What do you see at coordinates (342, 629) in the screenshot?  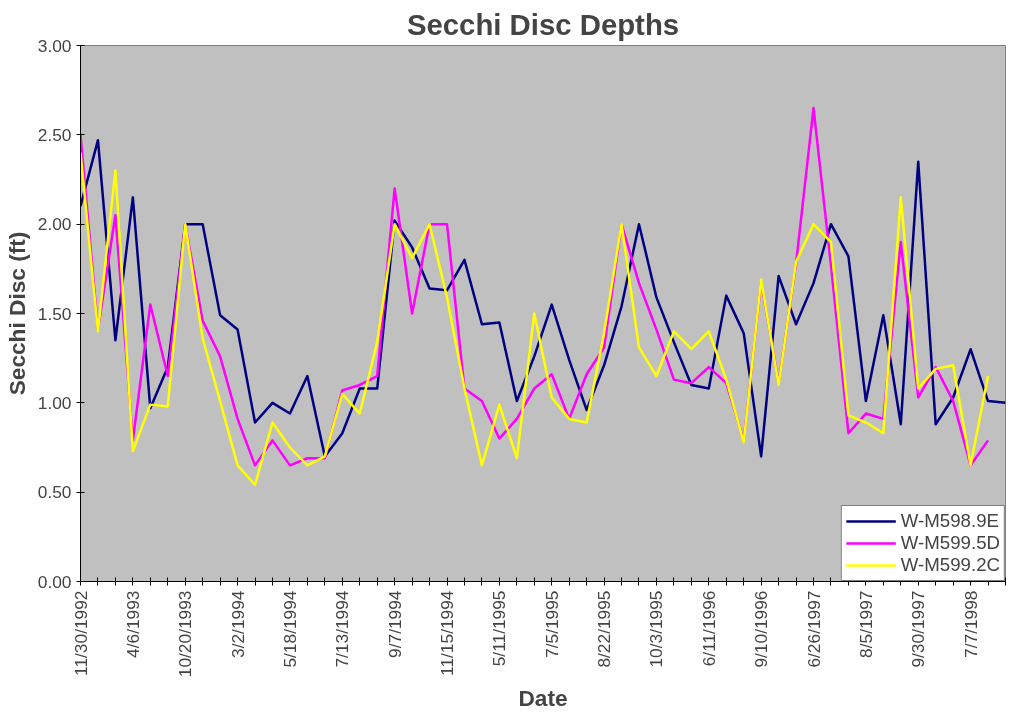 I see `x-tick-label: 7/13/1994` at bounding box center [342, 629].